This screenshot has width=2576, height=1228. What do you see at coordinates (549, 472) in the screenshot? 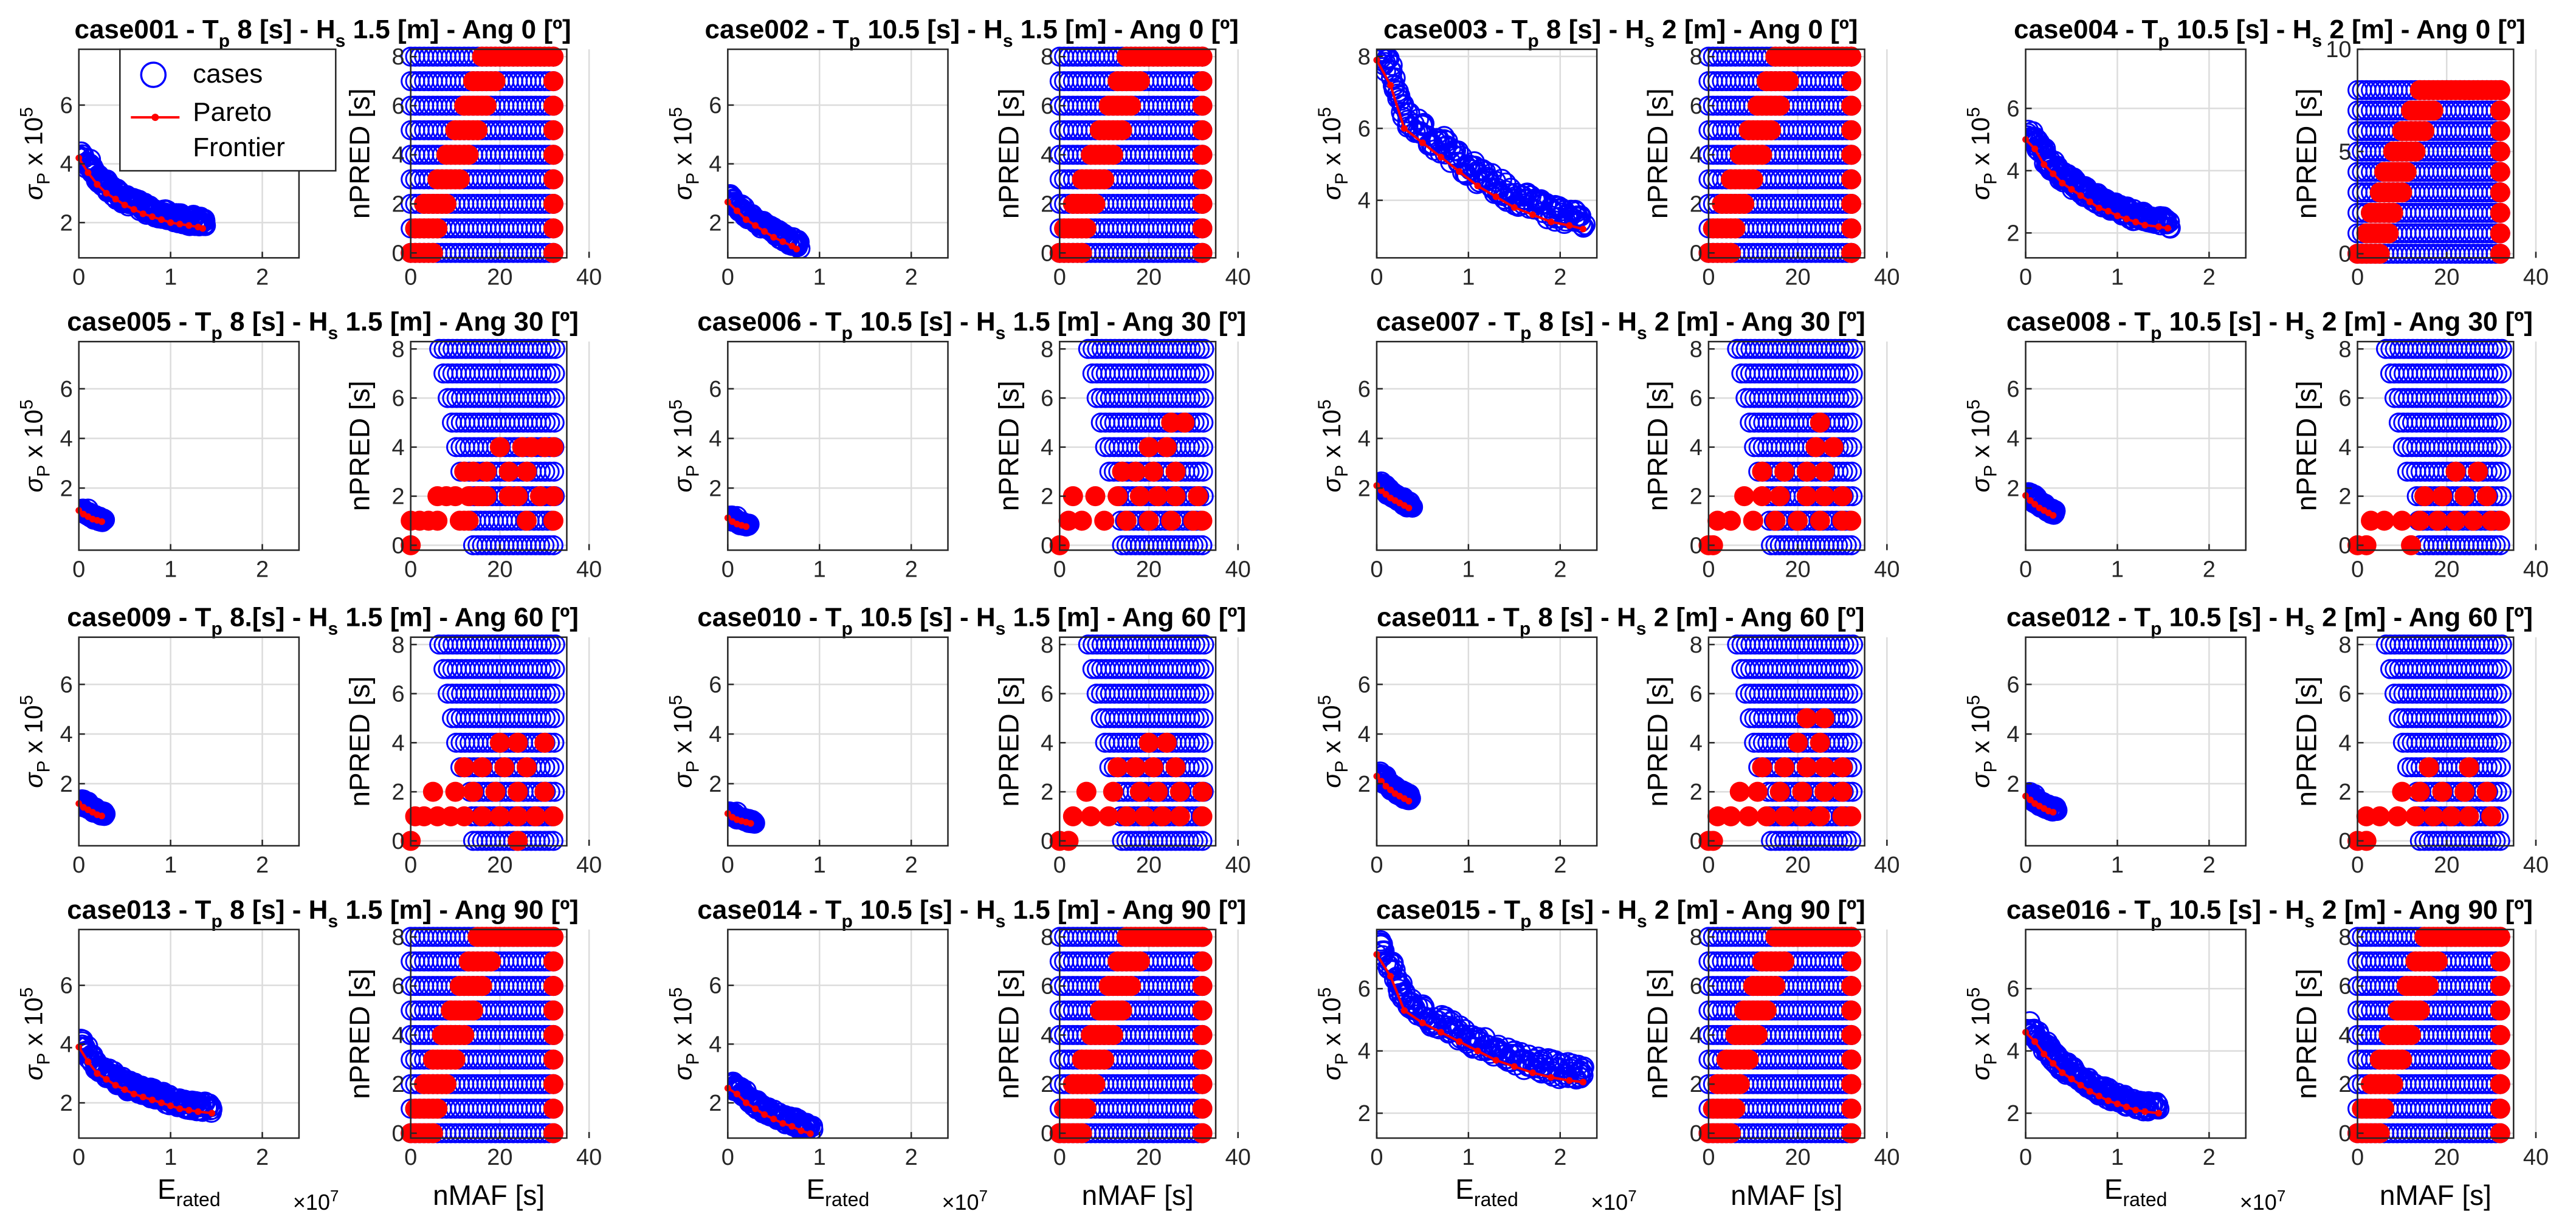
I see `case005-npred-case` at bounding box center [549, 472].